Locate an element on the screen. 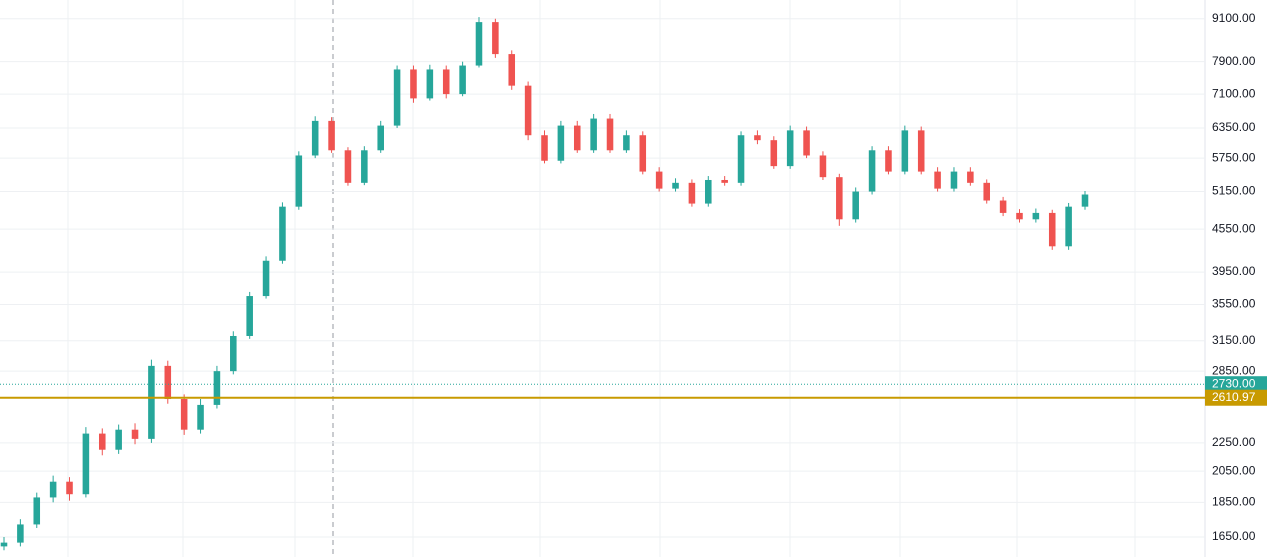 The height and width of the screenshot is (557, 1267). y-tick-label: 4550.00 is located at coordinates (1234, 228).